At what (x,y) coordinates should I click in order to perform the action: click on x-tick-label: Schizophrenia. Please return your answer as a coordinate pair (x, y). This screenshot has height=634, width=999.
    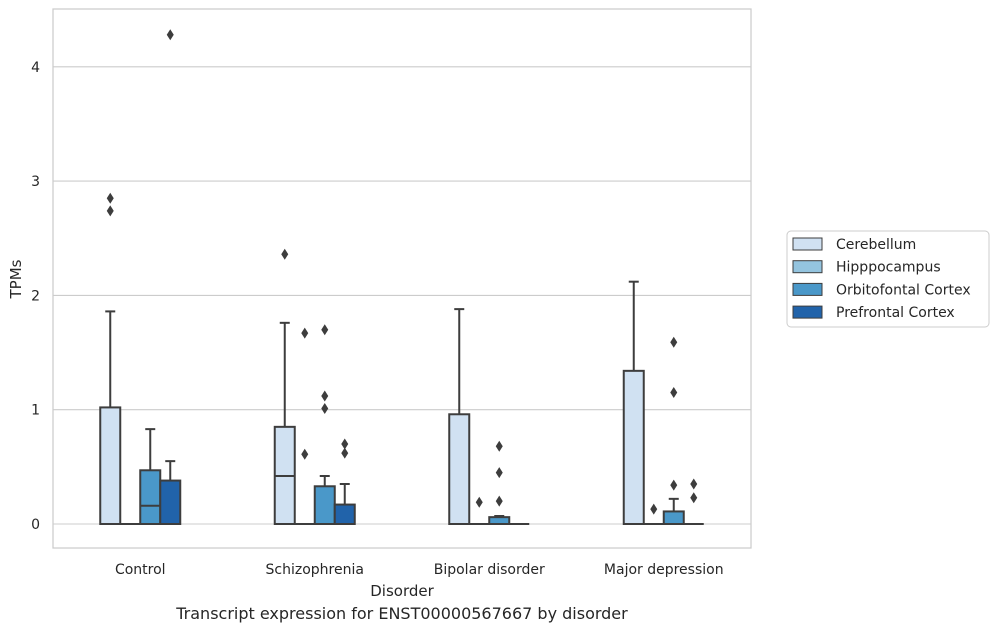
    Looking at the image, I should click on (315, 570).